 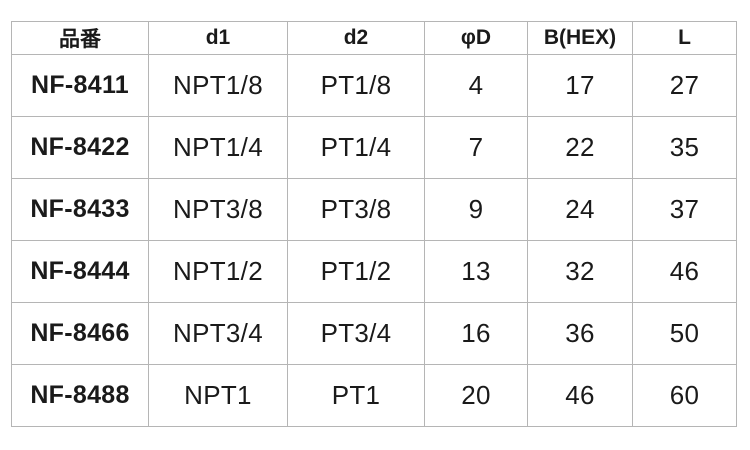 What do you see at coordinates (80, 85) in the screenshot?
I see `cell-part-number: NF-8411` at bounding box center [80, 85].